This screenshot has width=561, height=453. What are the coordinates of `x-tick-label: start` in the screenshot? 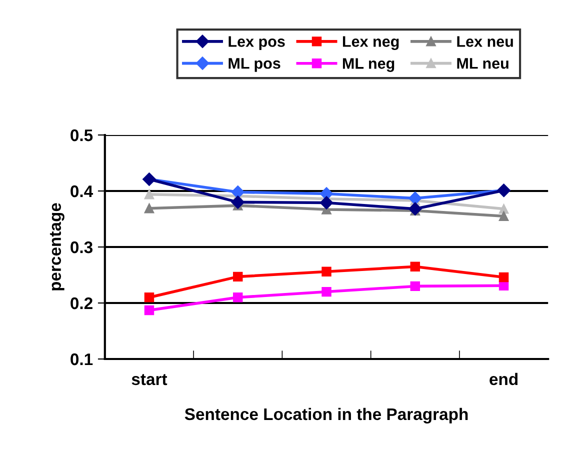 It's located at (150, 380).